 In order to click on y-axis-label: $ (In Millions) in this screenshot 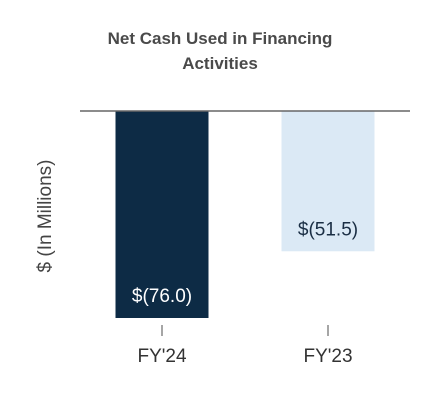, I will do `click(45, 216)`.